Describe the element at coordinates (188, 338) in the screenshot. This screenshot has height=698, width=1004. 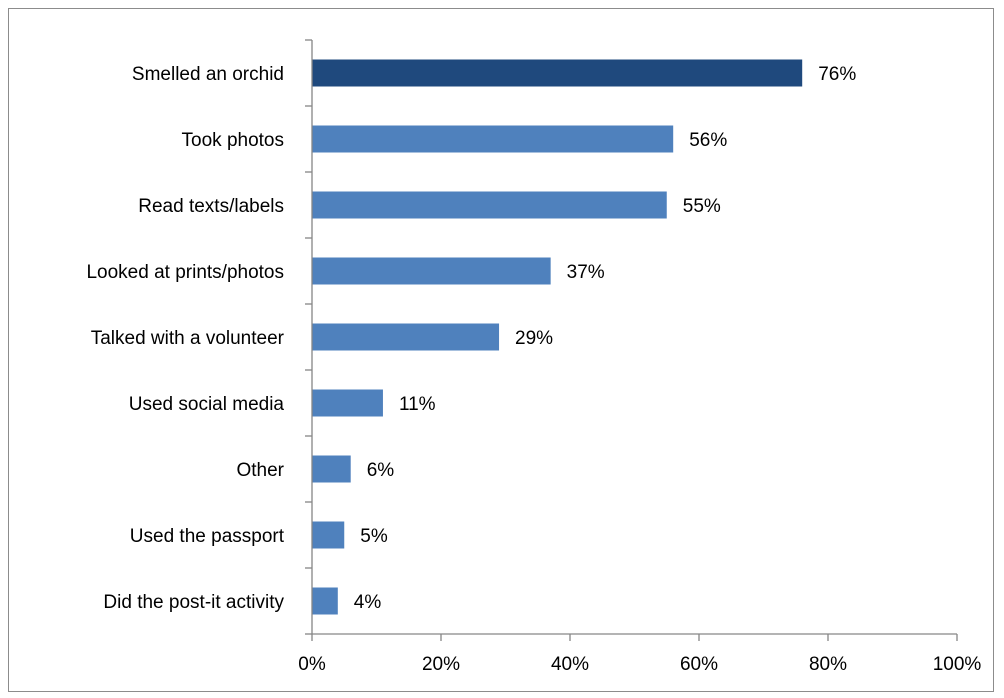
I see `category-label: Talked with a volunteer` at that location.